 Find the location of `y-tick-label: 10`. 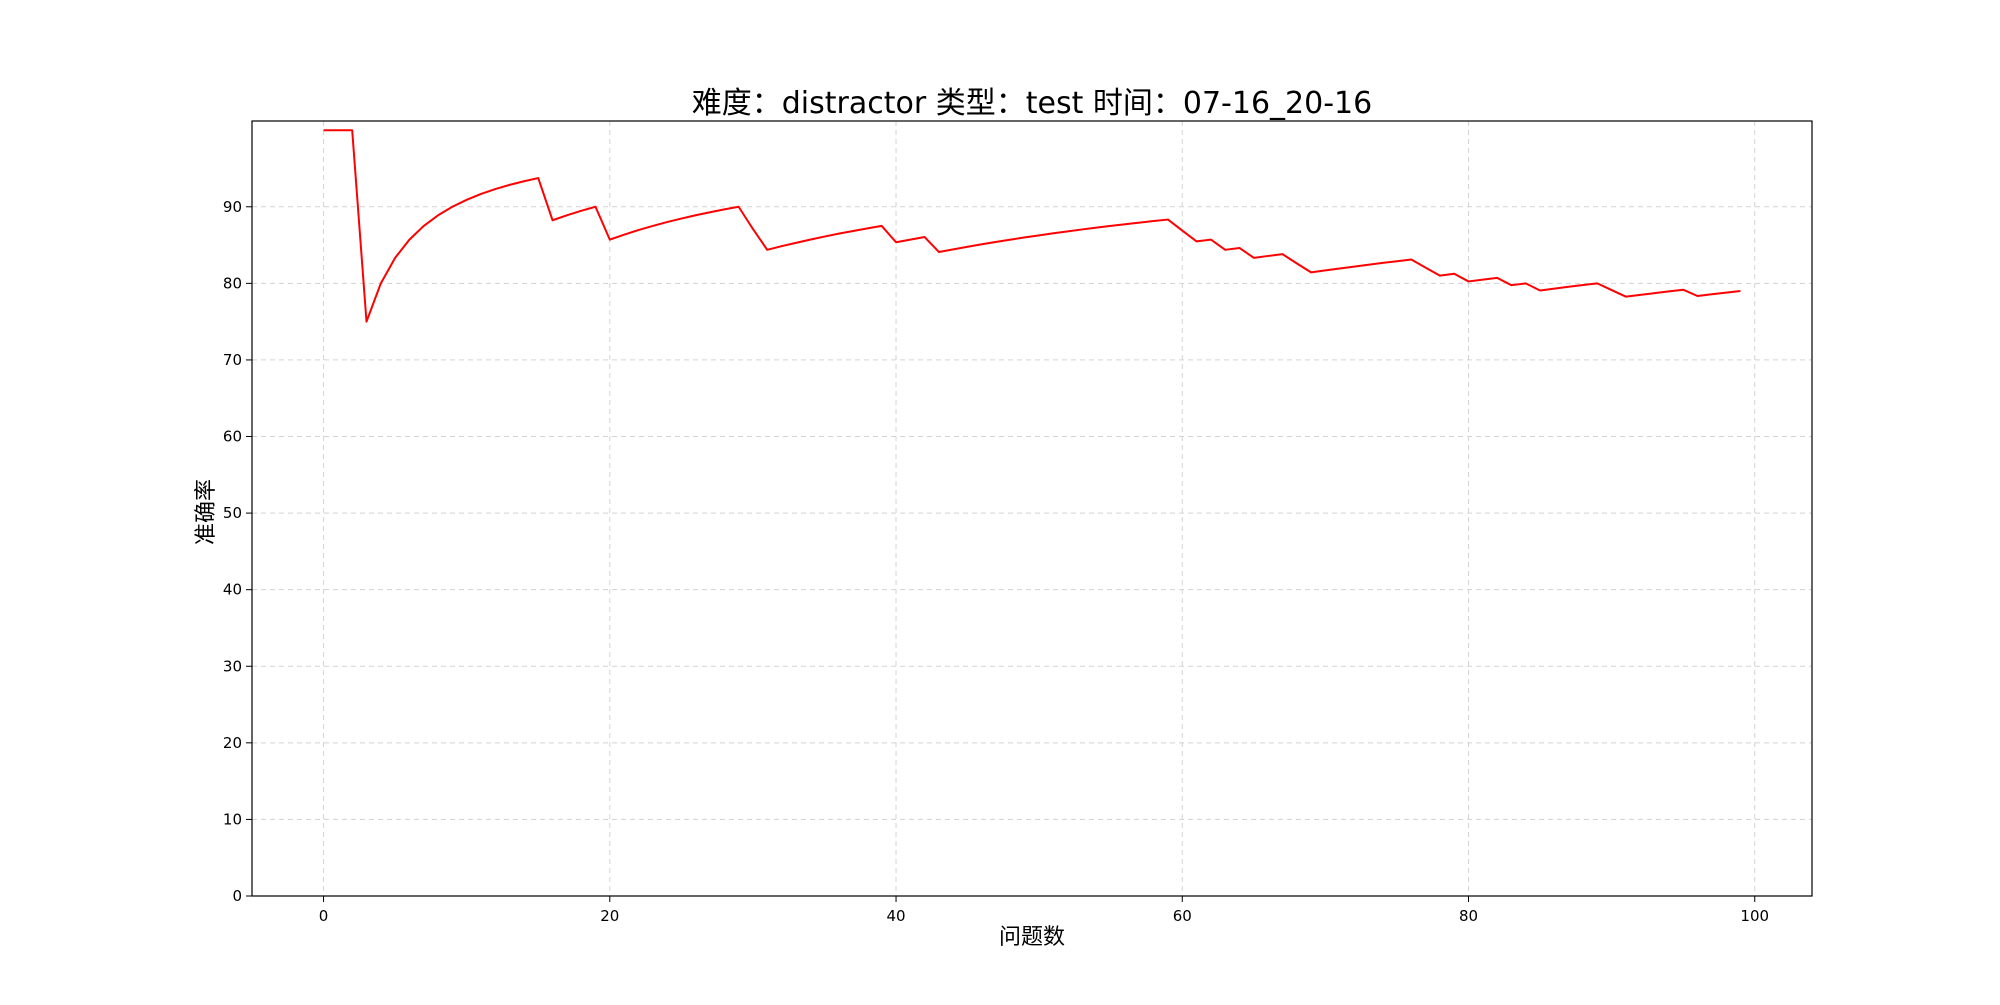

y-tick-label: 10 is located at coordinates (232, 819).